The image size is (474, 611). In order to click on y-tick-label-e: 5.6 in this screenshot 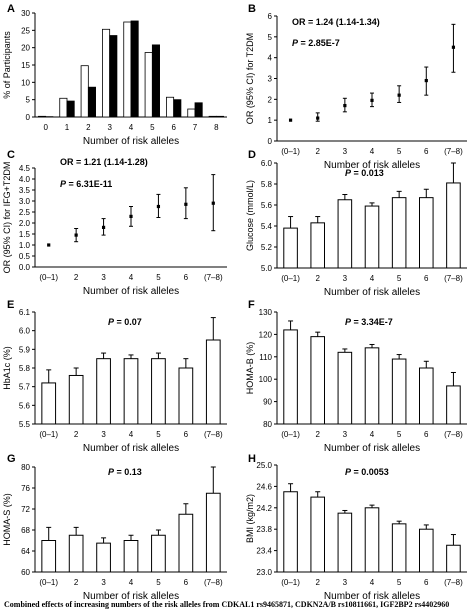, I will do `click(25, 405)`.